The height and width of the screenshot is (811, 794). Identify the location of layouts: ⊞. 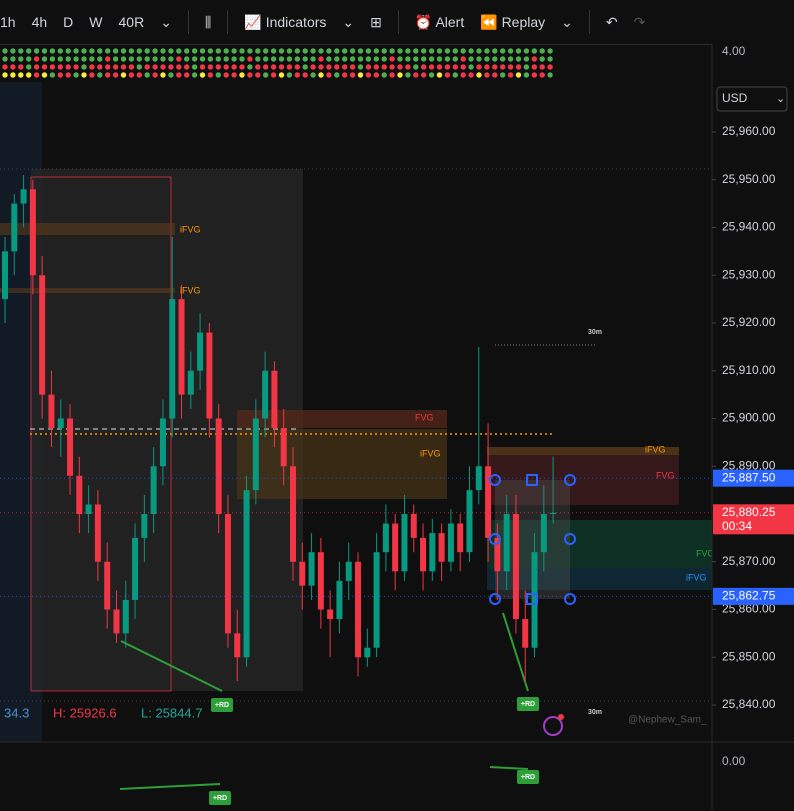
(376, 21).